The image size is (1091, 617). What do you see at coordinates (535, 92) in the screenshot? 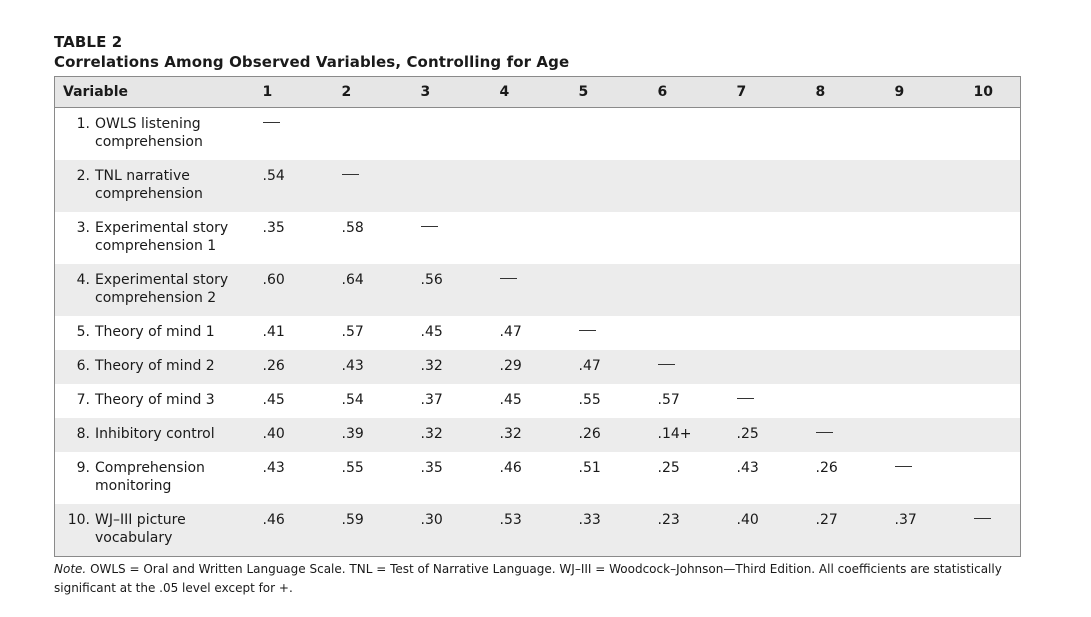
I see `header-col-4: 4` at bounding box center [535, 92].